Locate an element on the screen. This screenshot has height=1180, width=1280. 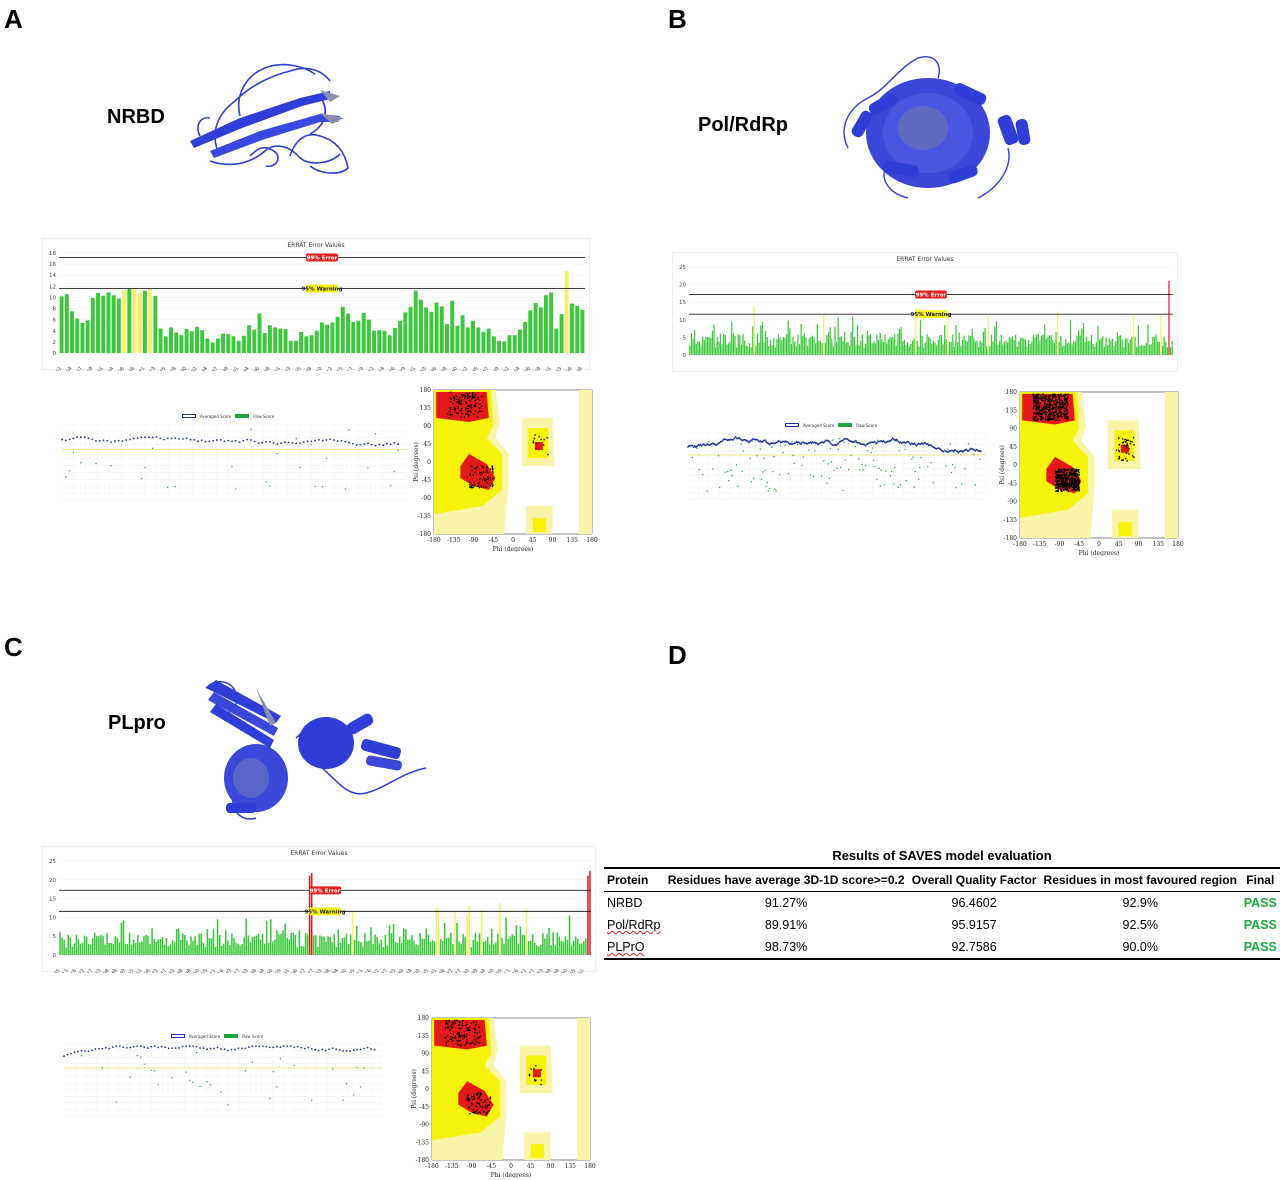
errat-x-tick: 163 is located at coordinates (558, 368).